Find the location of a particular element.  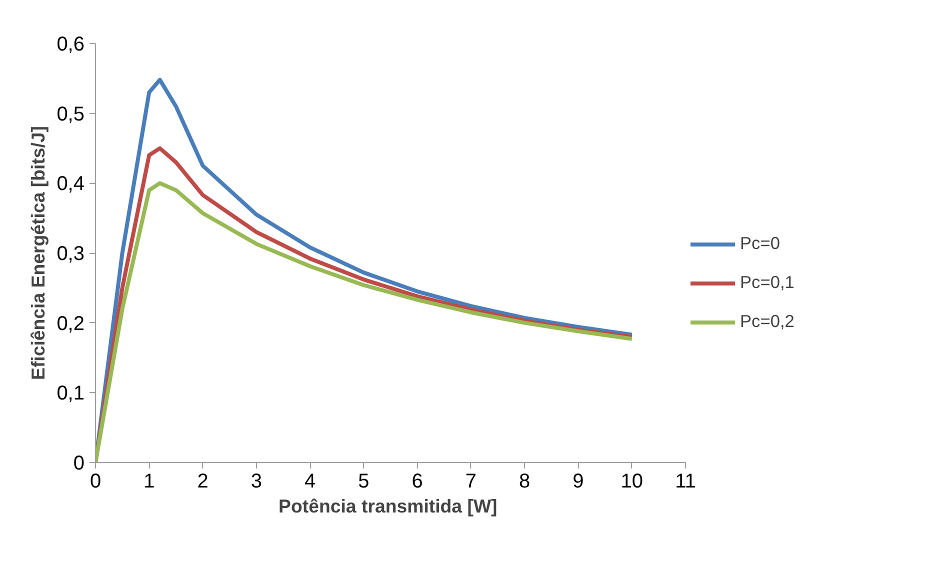

x-tick-label: 2 is located at coordinates (202, 481).